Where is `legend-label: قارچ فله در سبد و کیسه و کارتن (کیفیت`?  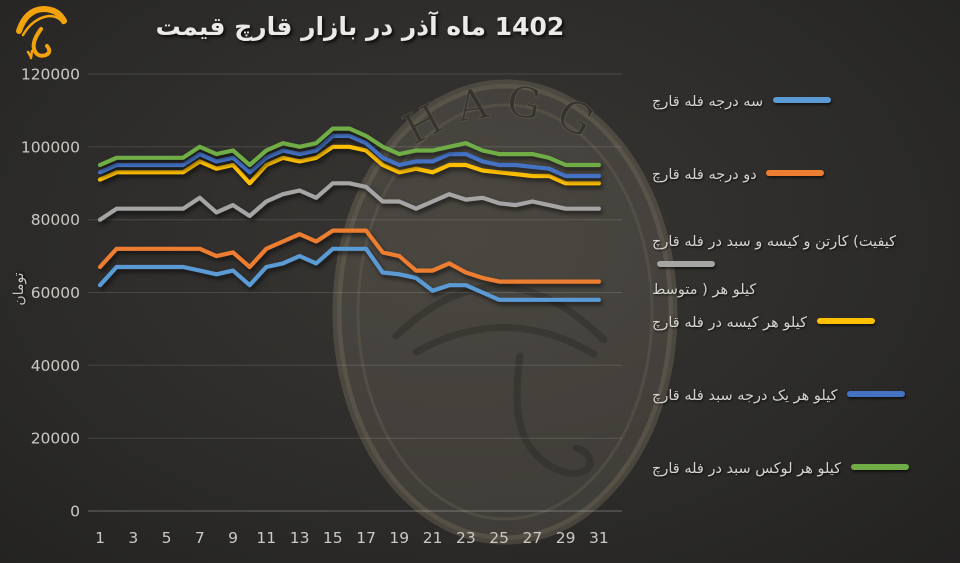
legend-label: قارچ فله در سبد و کیسه و کارتن (کیفیت is located at coordinates (802, 254).